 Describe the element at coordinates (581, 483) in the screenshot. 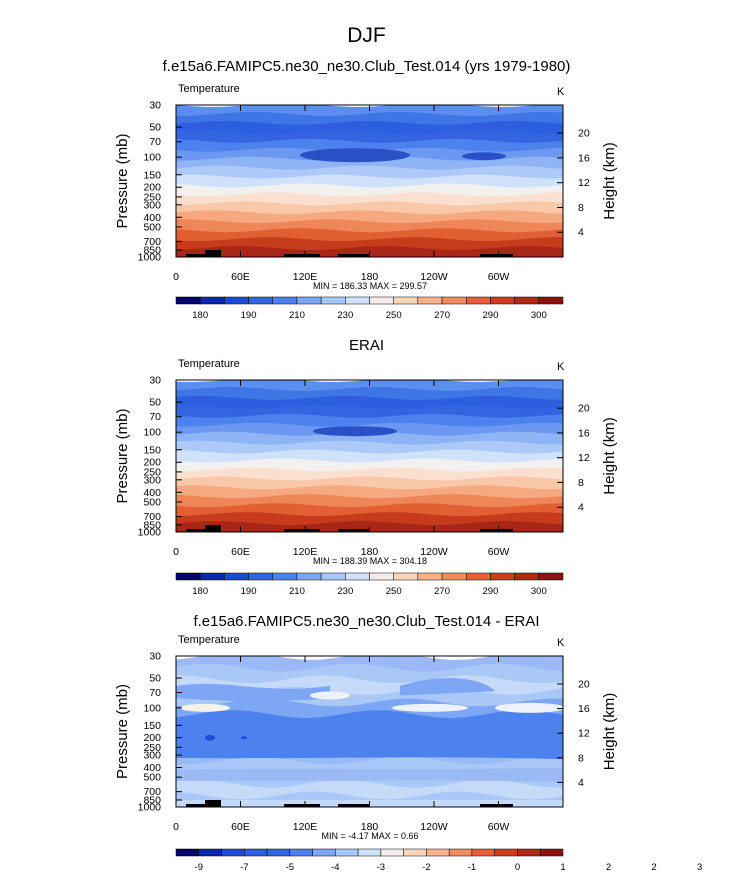

I see `y-right-tick-label: 8` at that location.